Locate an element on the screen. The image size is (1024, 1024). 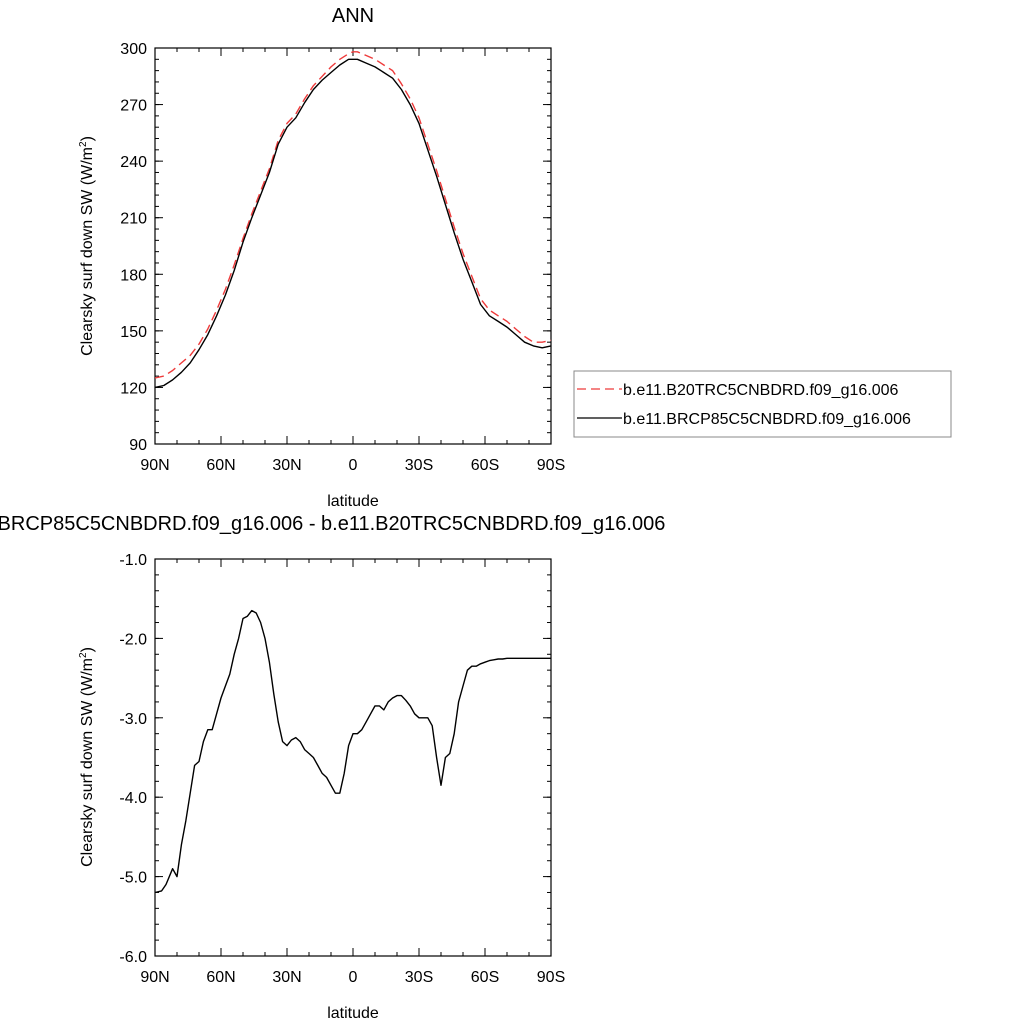
bottom-chart-lines is located at coordinates (352, 751).